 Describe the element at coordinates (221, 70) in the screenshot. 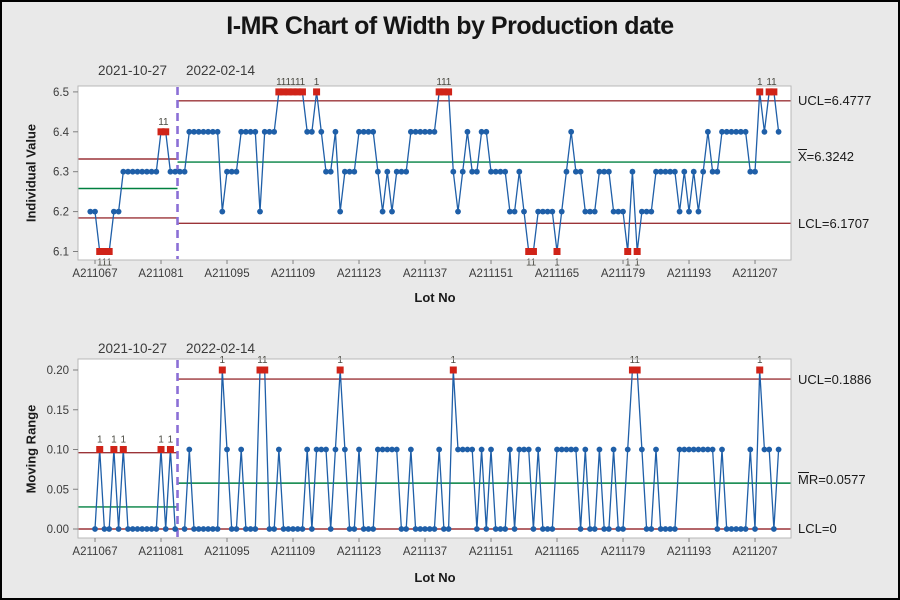

I see `stage-label-2: 2022-02-14` at that location.